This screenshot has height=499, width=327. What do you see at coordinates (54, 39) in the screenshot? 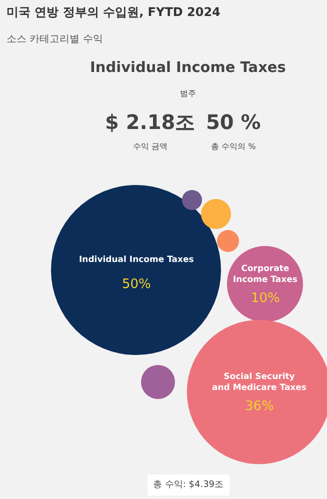
I see `text: 소스 카테고리별 수익` at bounding box center [54, 39].